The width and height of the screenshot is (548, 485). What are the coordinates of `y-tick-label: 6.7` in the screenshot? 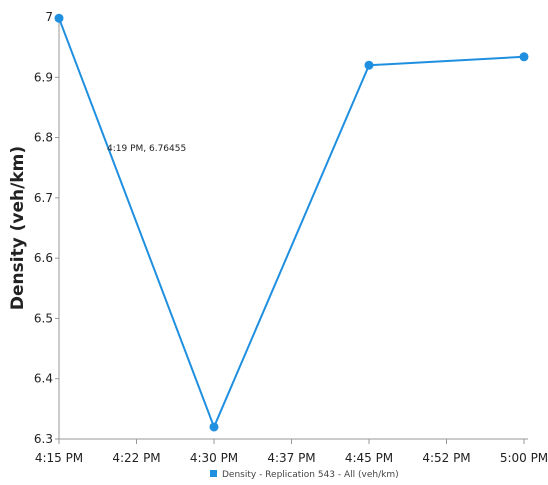 It's located at (43, 198).